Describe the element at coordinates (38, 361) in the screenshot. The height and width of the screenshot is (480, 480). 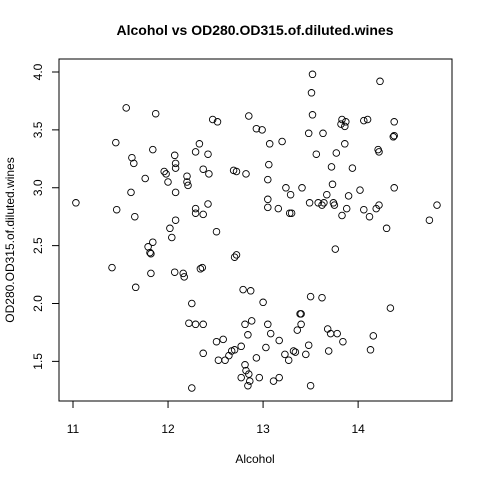
I see `y-tick-label: 1.5` at that location.